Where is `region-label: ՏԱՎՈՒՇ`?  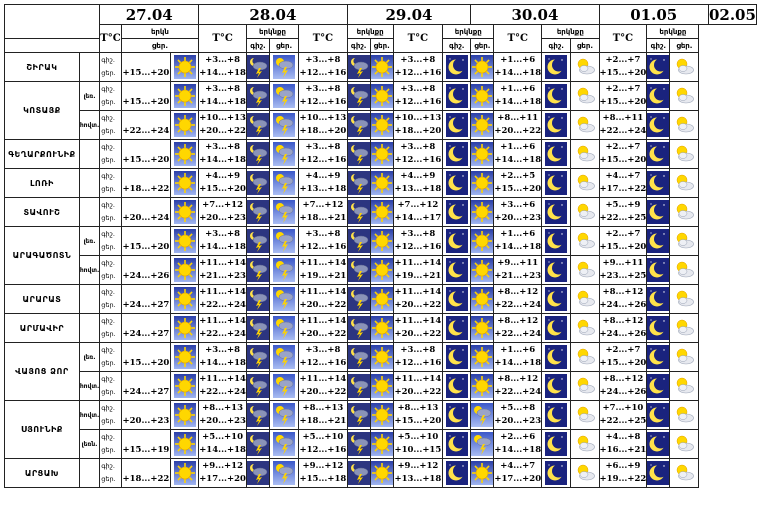 region-label: ՏԱՎՈՒՇ is located at coordinates (42, 212).